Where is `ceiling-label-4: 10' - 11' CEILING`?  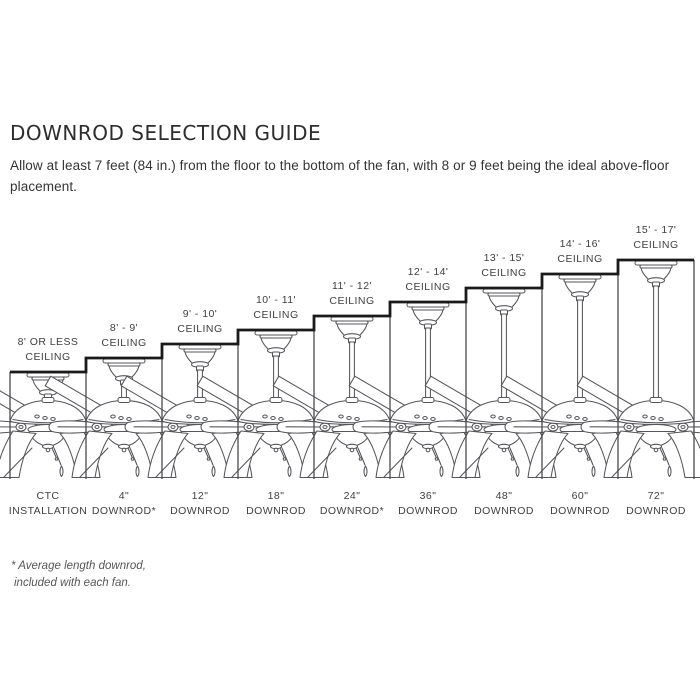 ceiling-label-4: 10' - 11' CEILING is located at coordinates (276, 307).